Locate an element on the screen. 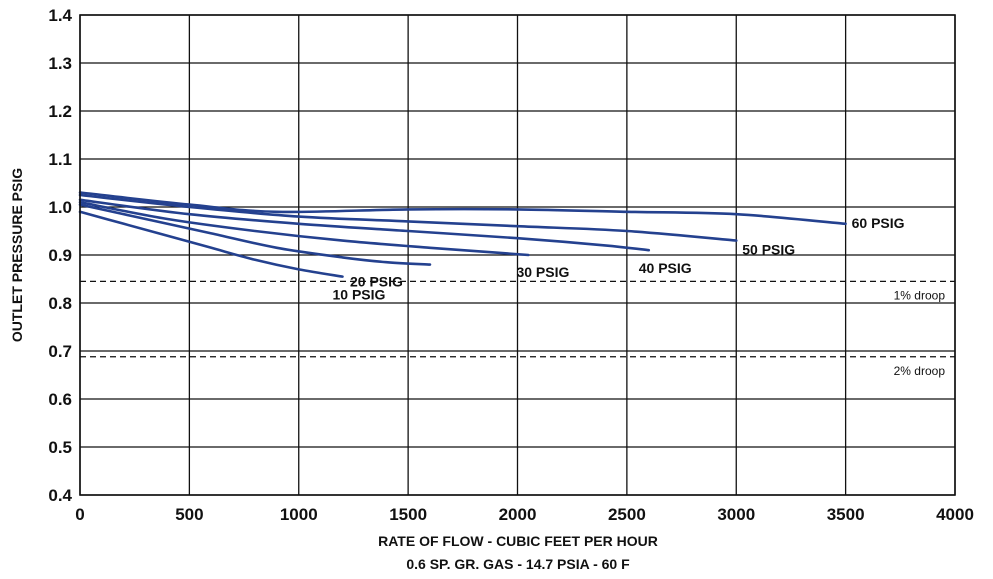 The image size is (993, 579). y-tick-labels: 0.4 0.5 0.6 0.7 0.8 0.9 1.0 1.1 1.2 1.3 1.4 is located at coordinates (60, 255).